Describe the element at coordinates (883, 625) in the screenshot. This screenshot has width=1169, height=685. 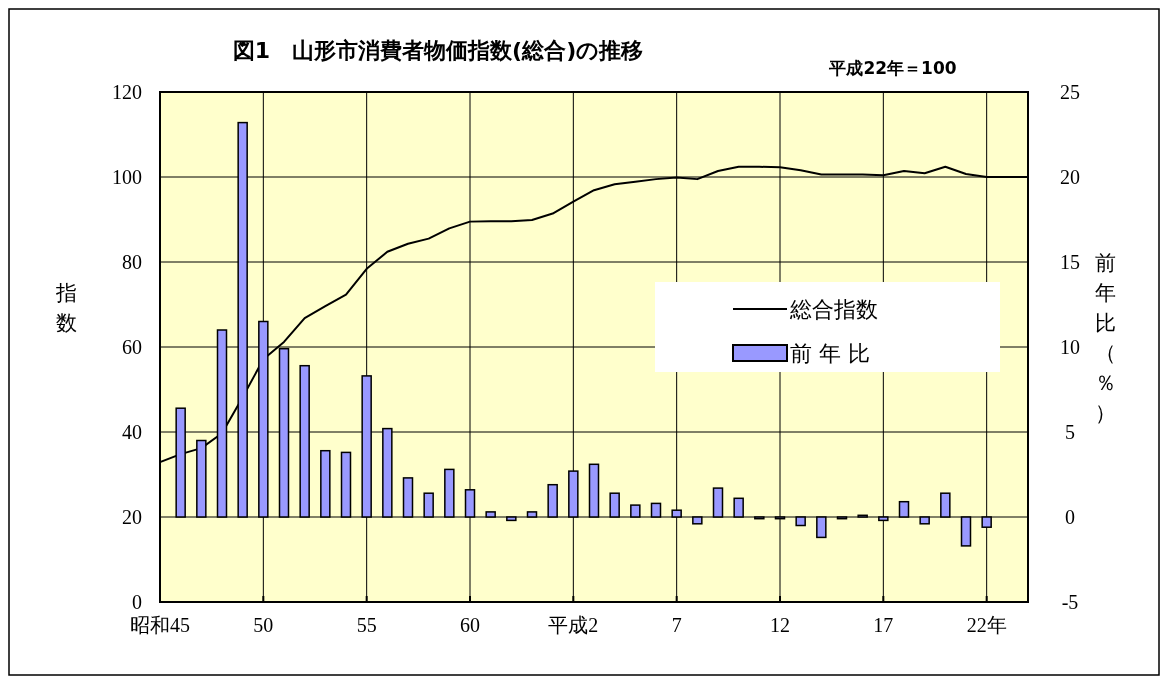
I see `x-tick-label: 17` at that location.